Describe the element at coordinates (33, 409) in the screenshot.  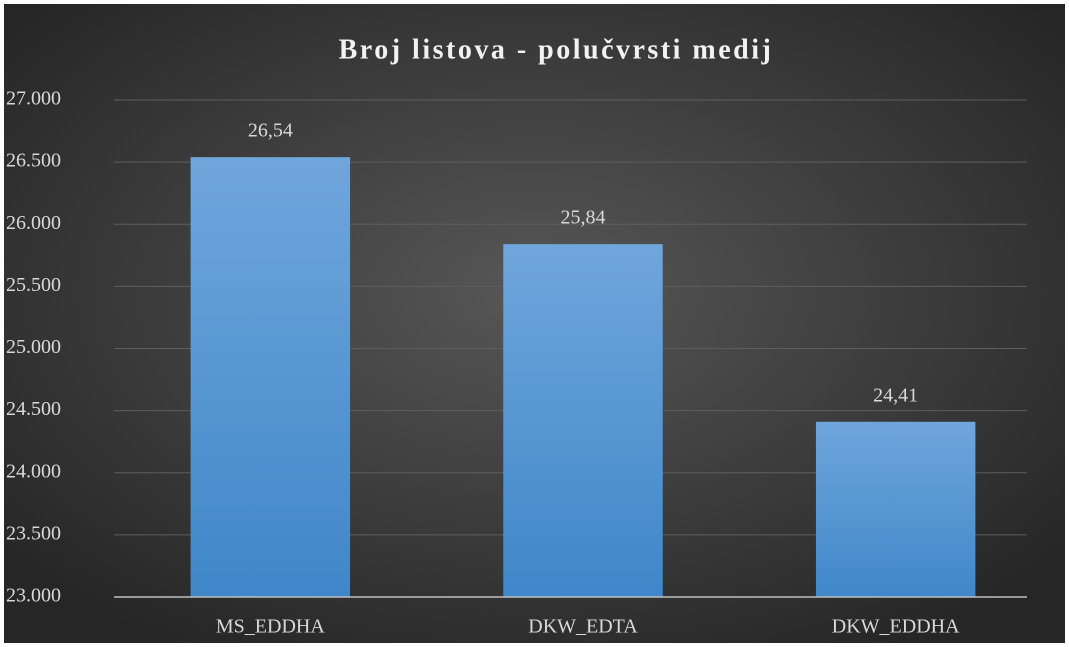
I see `y-tick-label: 24.500` at that location.